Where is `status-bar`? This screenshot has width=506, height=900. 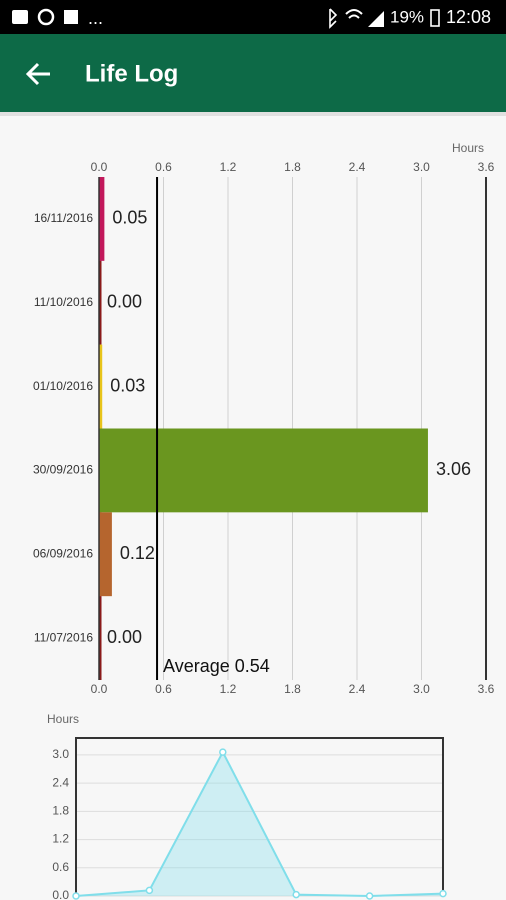
status-bar is located at coordinates (253, 17).